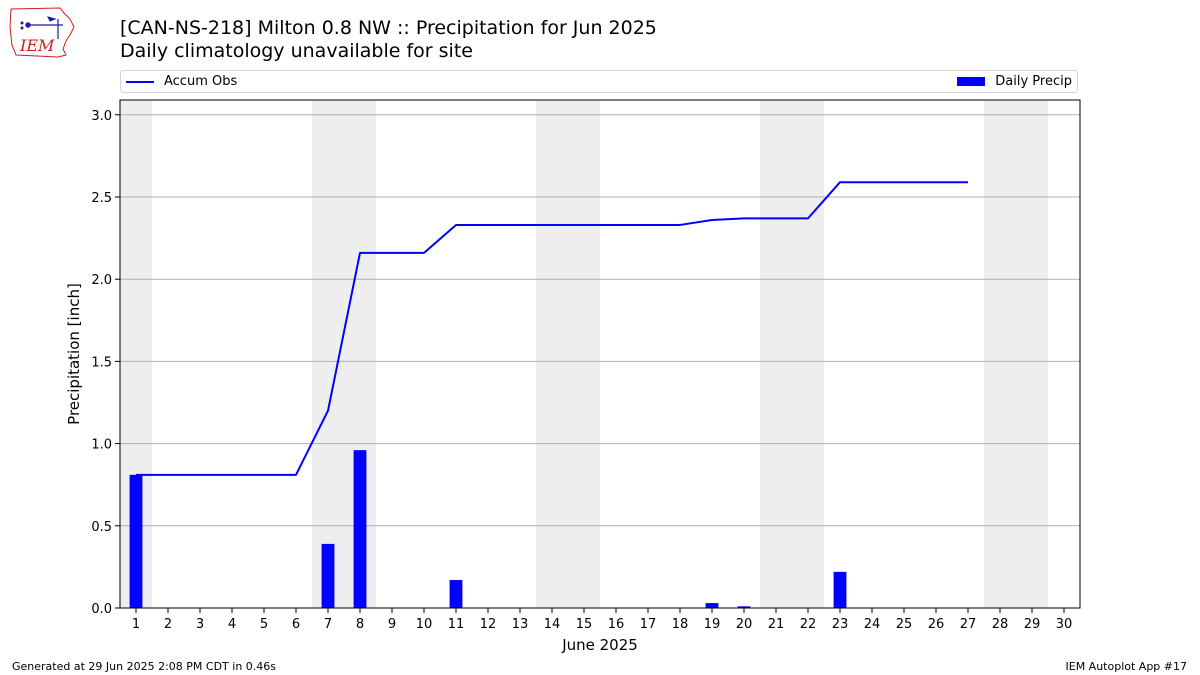 The height and width of the screenshot is (675, 1200). What do you see at coordinates (1000, 624) in the screenshot?
I see `x-tick-label: 28` at bounding box center [1000, 624].